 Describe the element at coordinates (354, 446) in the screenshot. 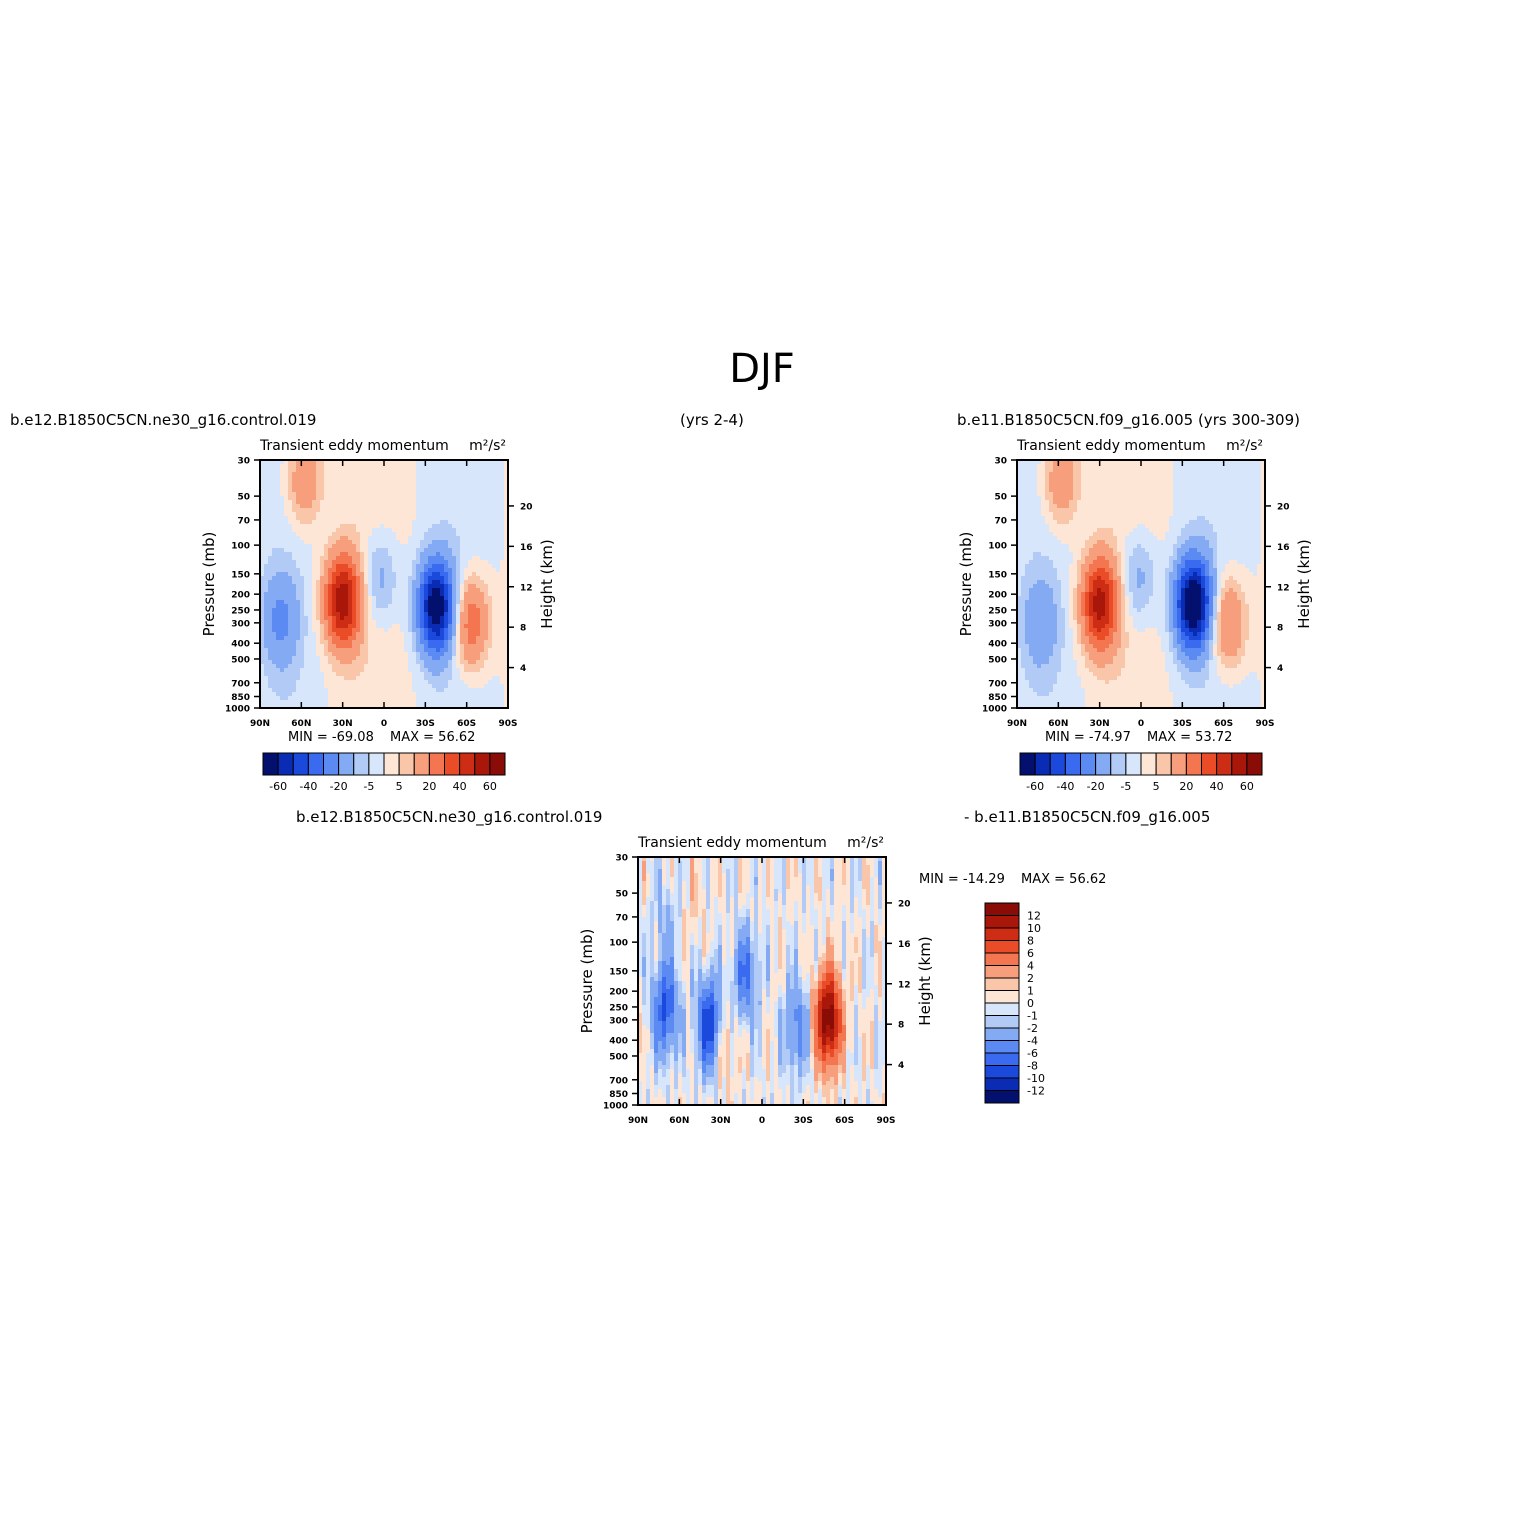

I see `panel1-title: Transient eddy momentum` at that location.